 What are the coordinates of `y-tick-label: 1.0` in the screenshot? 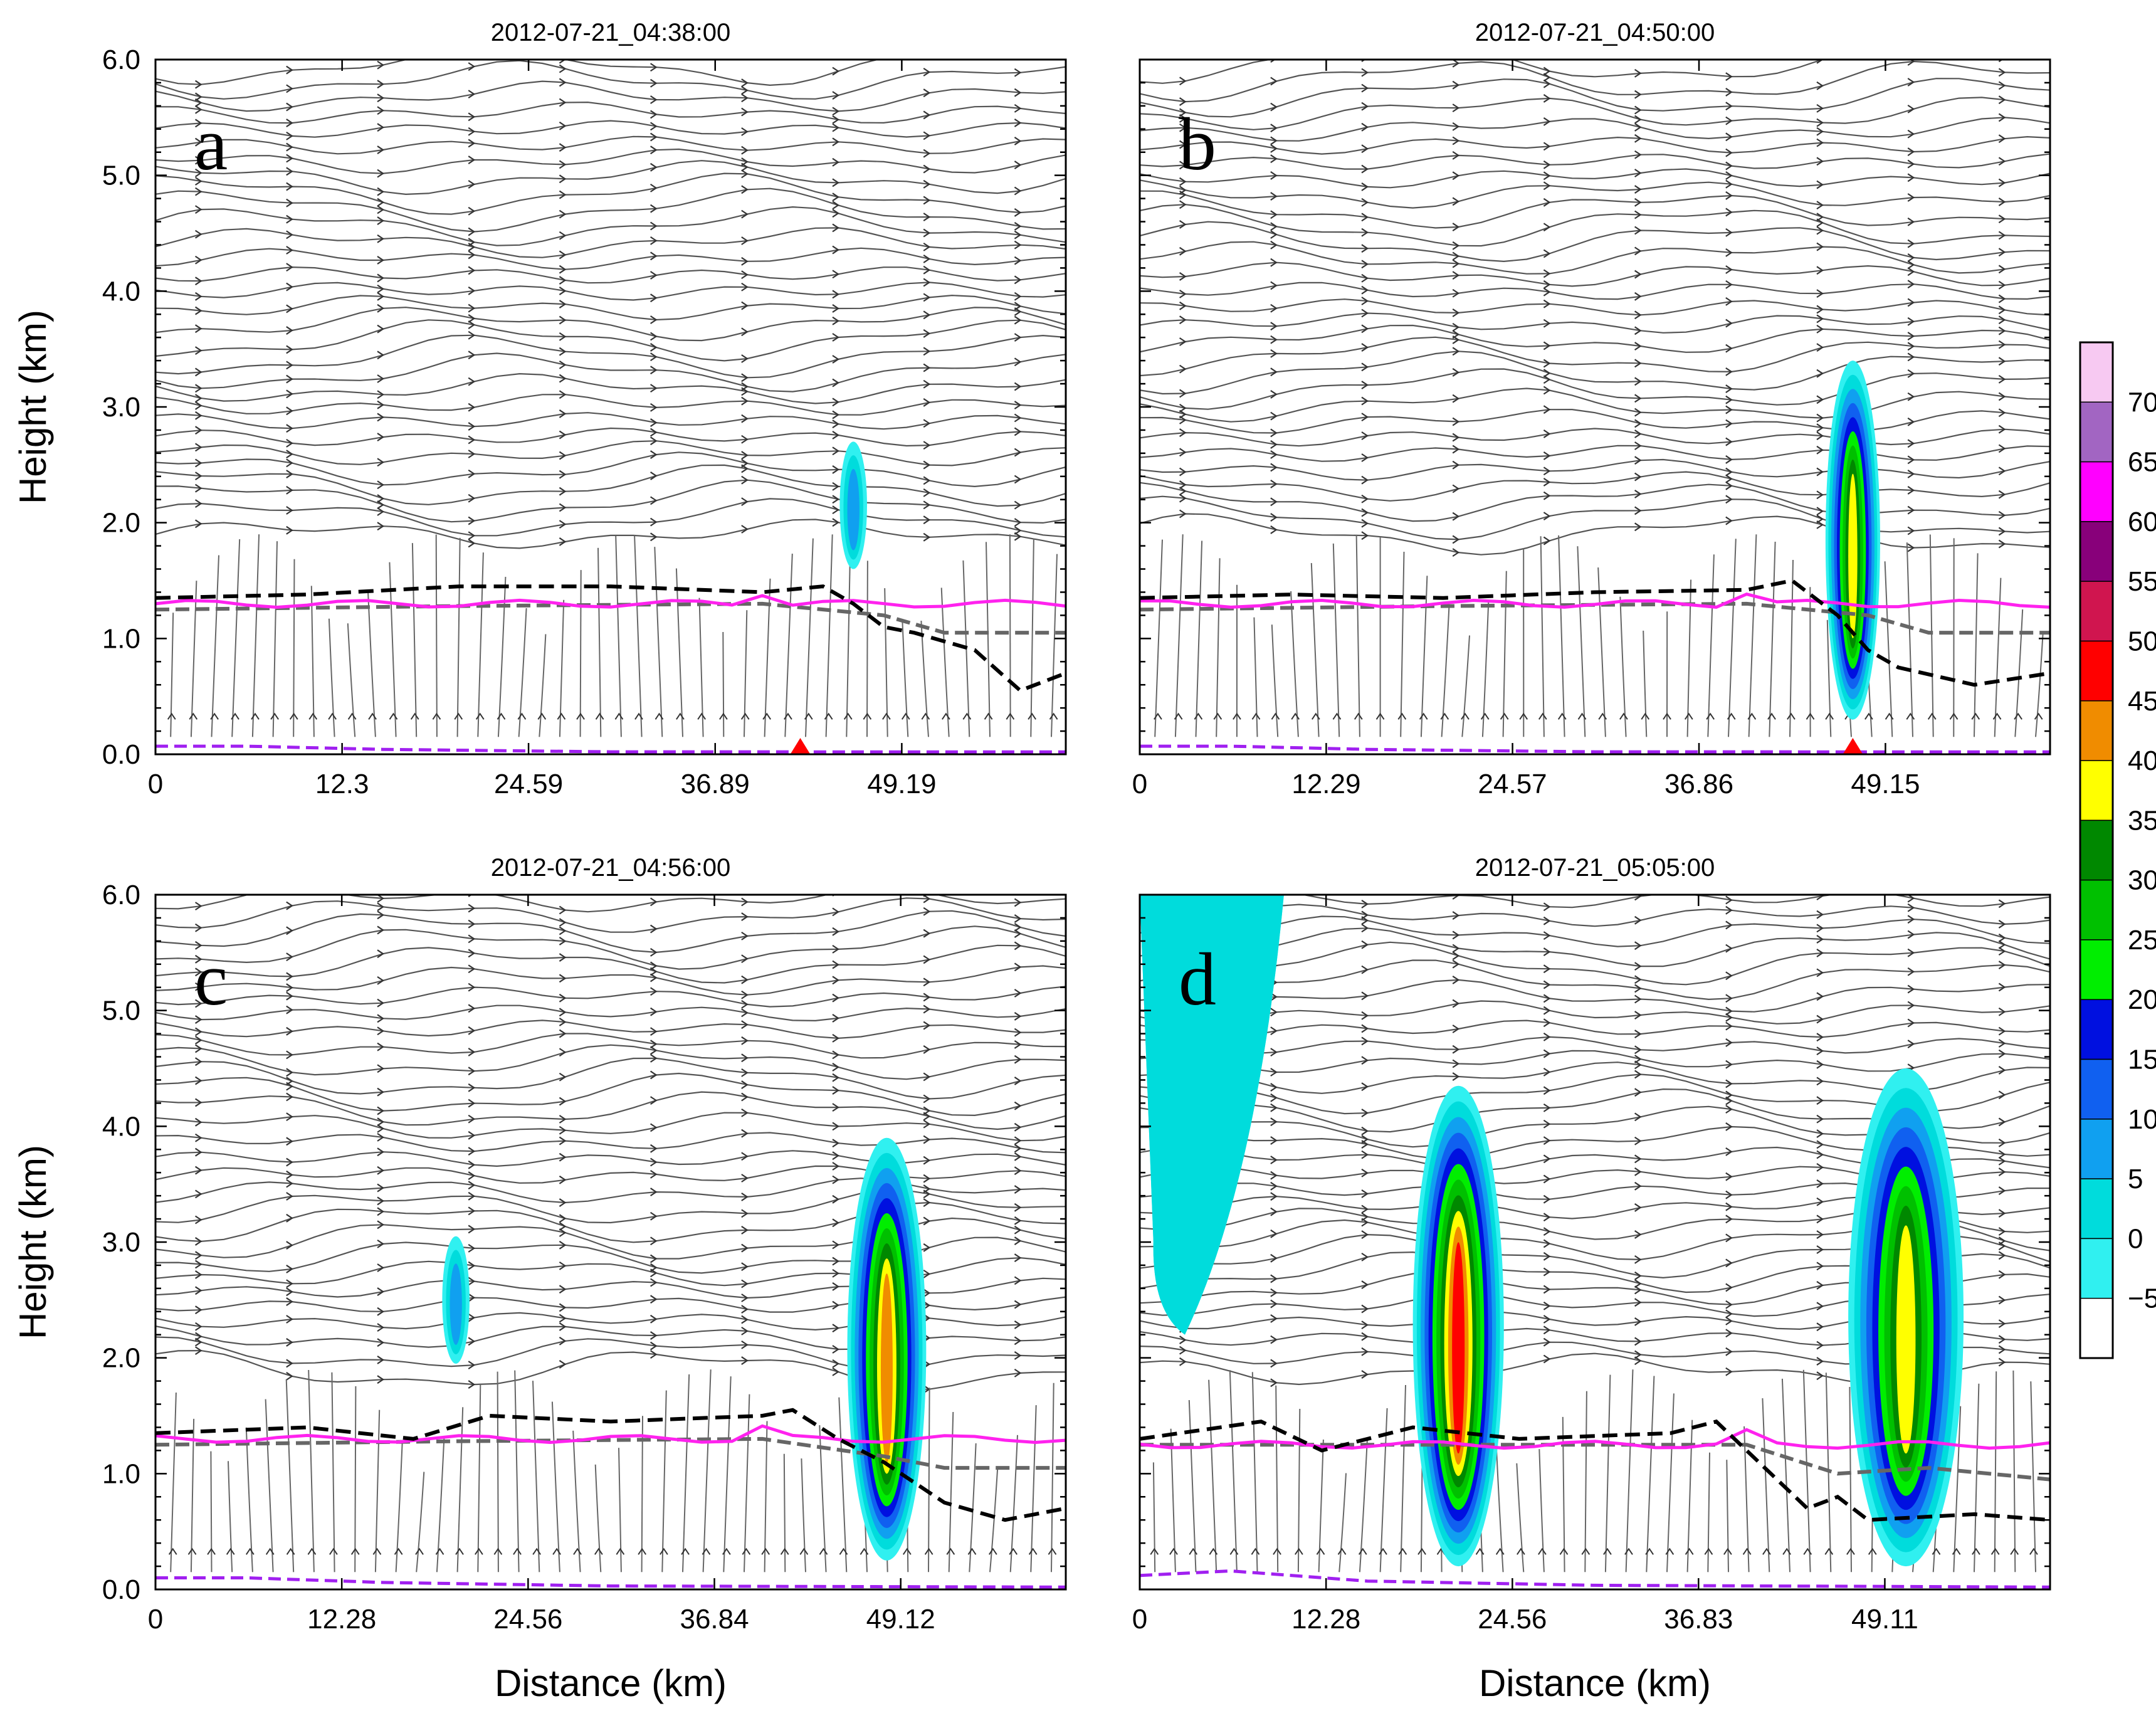 It's located at (121, 1473).